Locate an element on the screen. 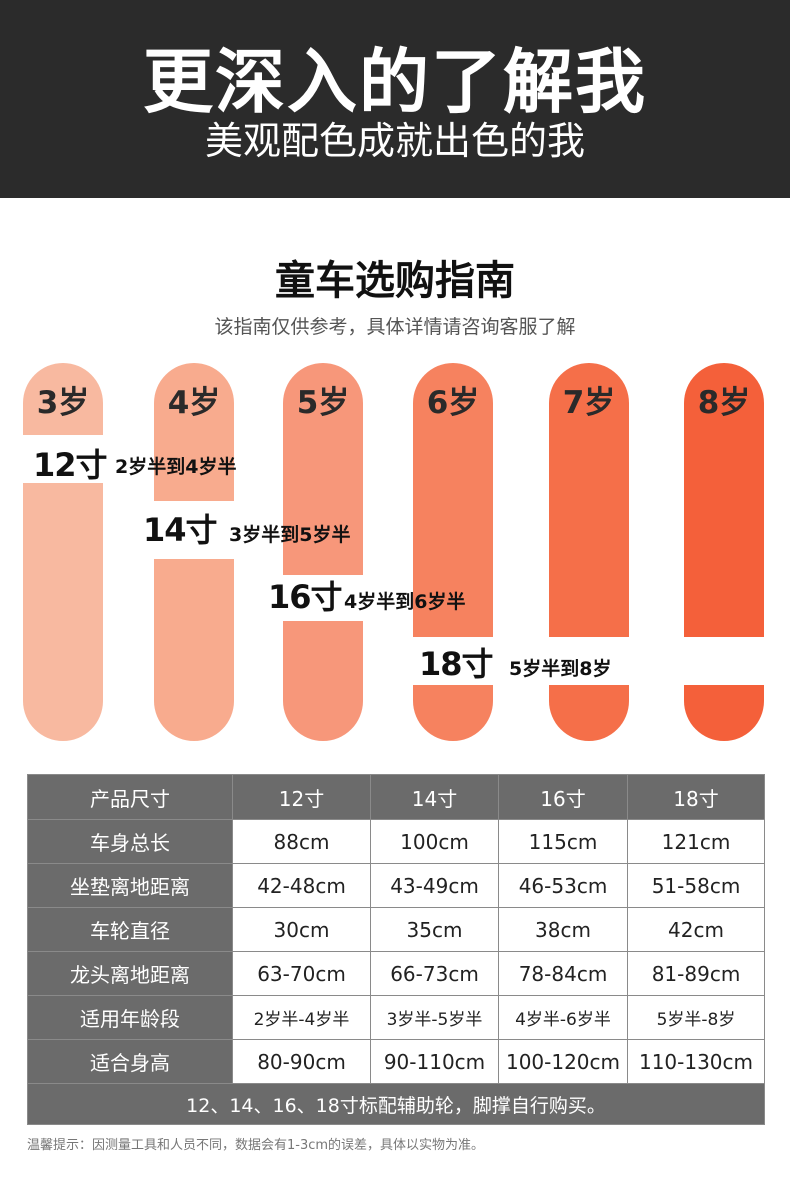  table-header-cell: 18寸 is located at coordinates (696, 797).